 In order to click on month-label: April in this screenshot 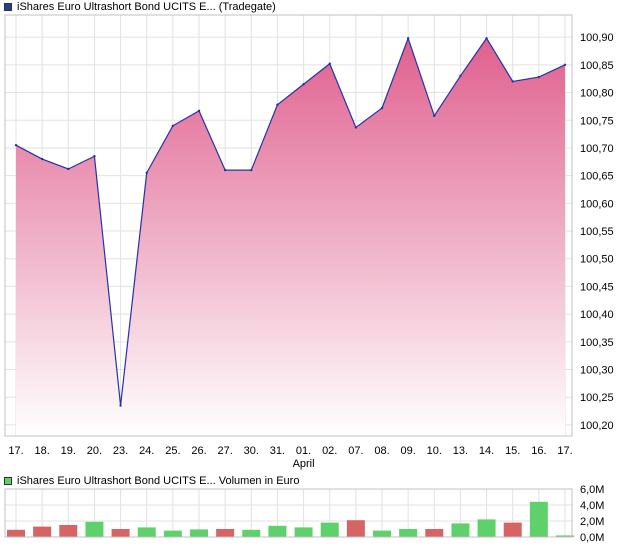, I will do `click(304, 464)`.